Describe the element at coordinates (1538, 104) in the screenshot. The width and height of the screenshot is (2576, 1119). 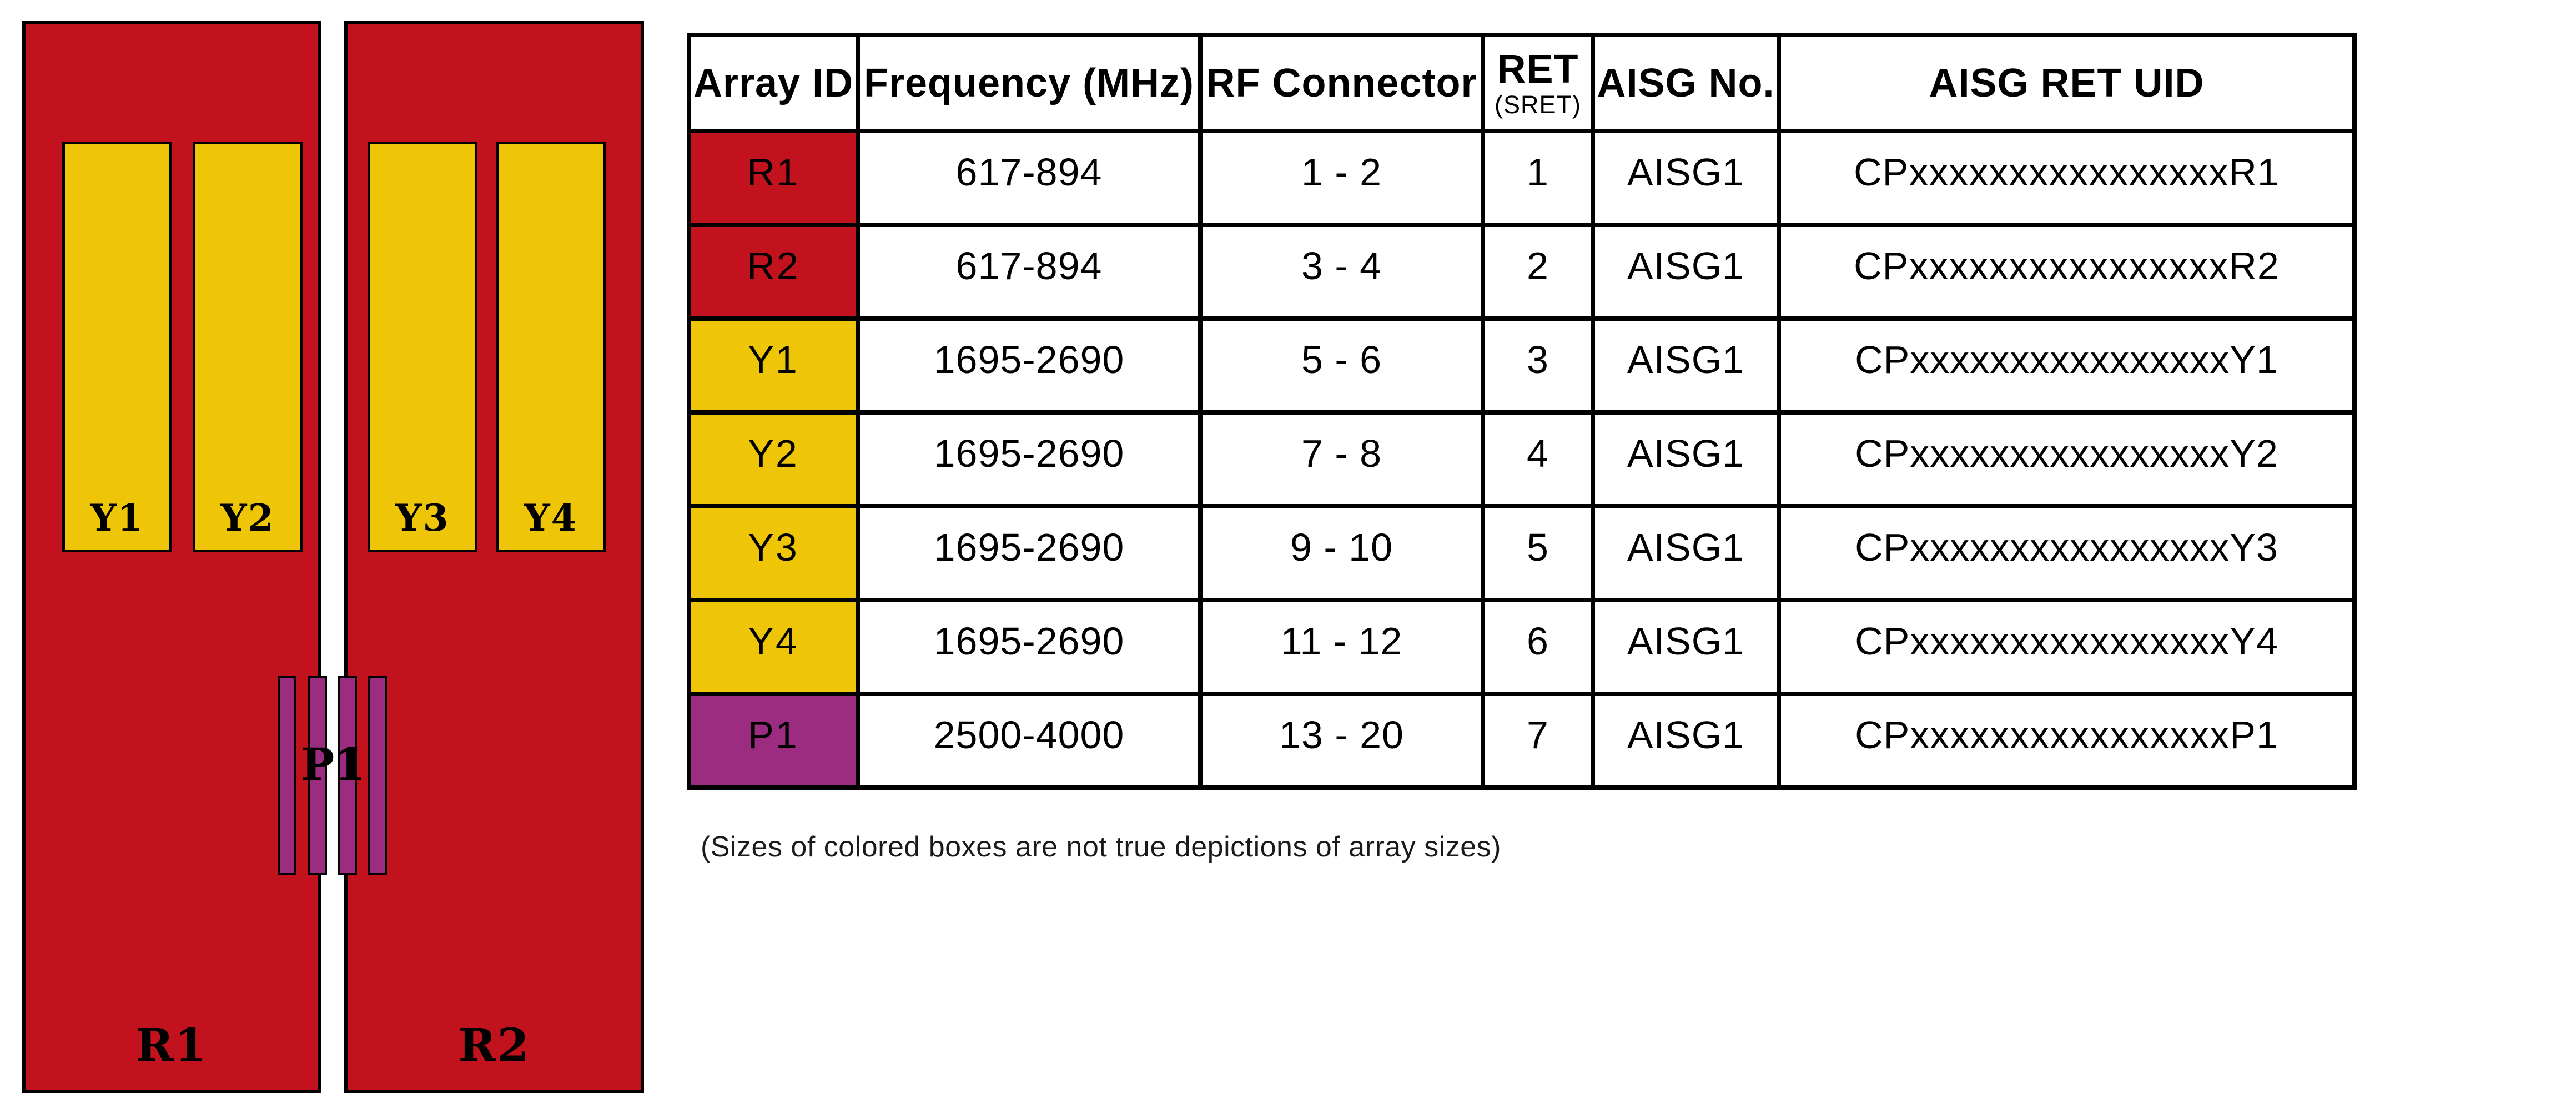
I see `header-ret-sub: (SRET)` at that location.